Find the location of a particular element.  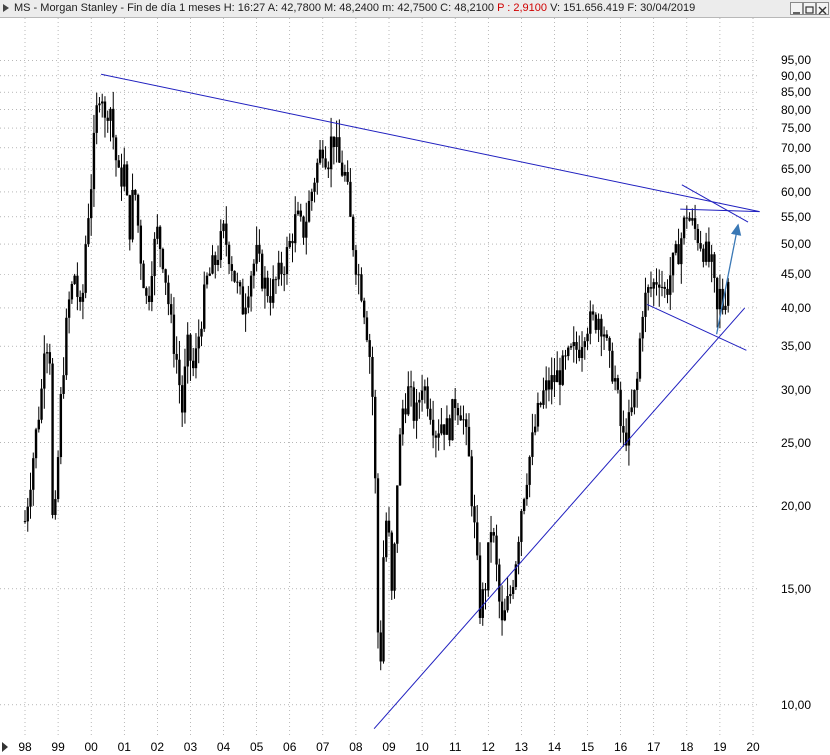

x-tick-label-06: 06 is located at coordinates (290, 747).